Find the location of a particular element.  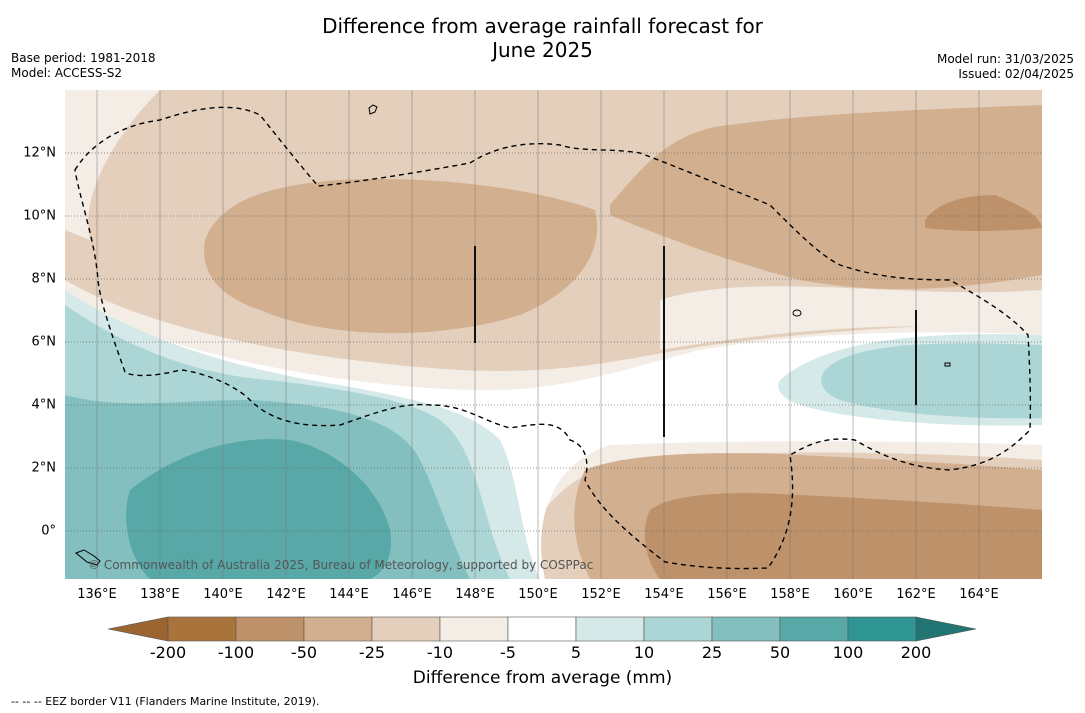

title-line-2: June 2025 is located at coordinates (542, 50).